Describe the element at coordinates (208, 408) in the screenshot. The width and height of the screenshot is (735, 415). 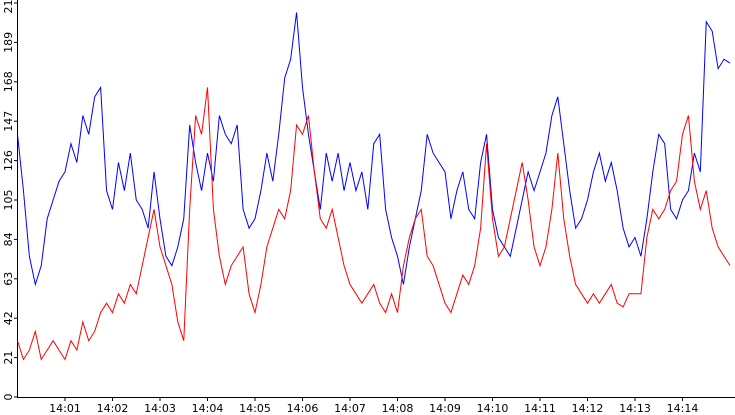
I see `x-tick-label: 14:04` at that location.